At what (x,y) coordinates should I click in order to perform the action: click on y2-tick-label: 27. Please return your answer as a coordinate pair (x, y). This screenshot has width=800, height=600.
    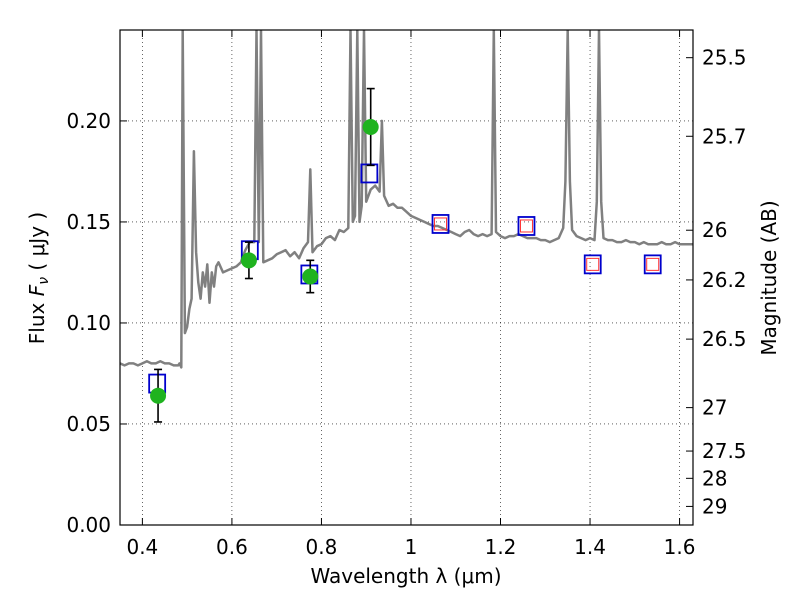
    Looking at the image, I should click on (714, 408).